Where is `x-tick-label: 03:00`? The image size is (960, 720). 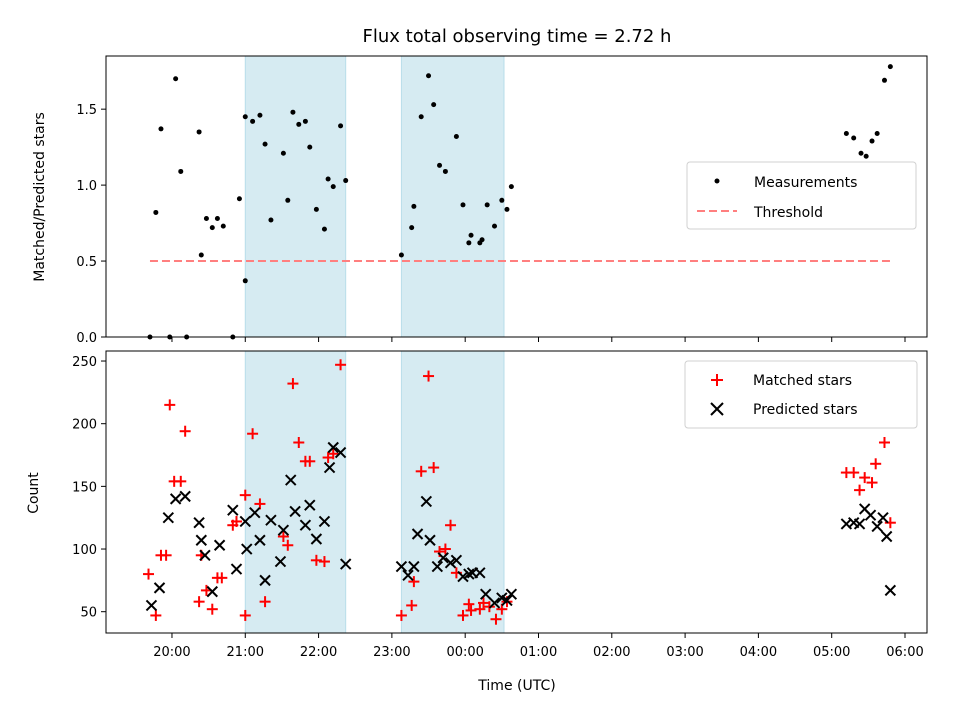
x-tick-label: 03:00 is located at coordinates (684, 652).